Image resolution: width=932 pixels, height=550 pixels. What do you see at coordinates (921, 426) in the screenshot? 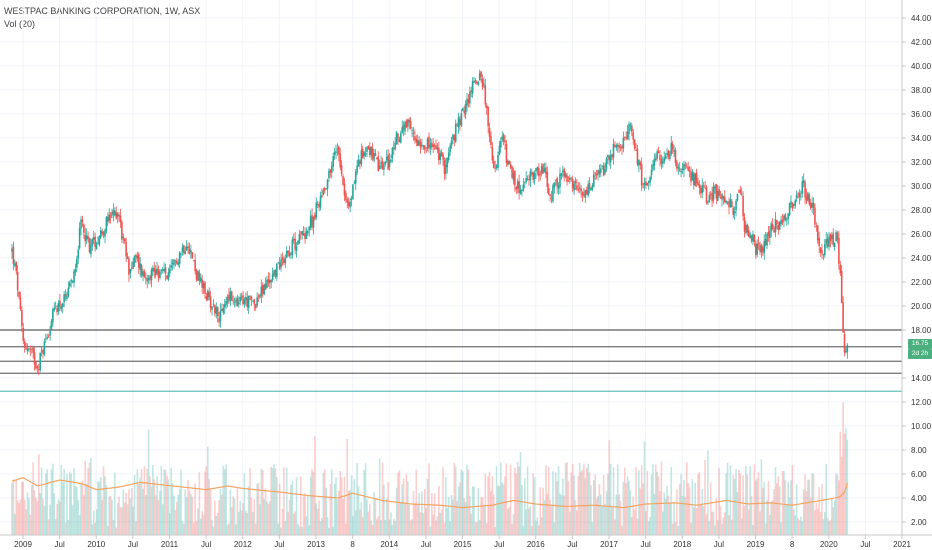
I see `price-tick-label: 10.00` at bounding box center [921, 426].